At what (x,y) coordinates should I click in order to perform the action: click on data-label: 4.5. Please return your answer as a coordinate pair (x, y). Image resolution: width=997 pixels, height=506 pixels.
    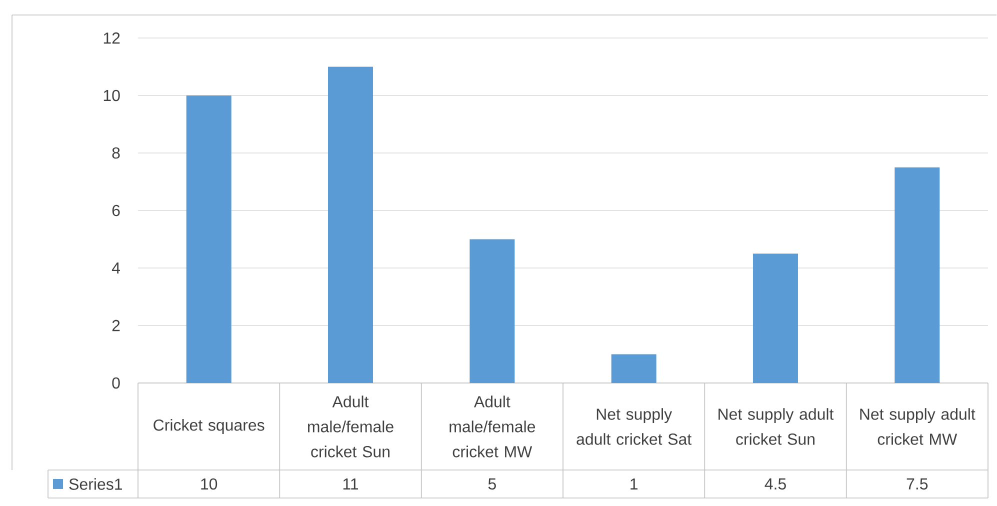
    Looking at the image, I should click on (775, 484).